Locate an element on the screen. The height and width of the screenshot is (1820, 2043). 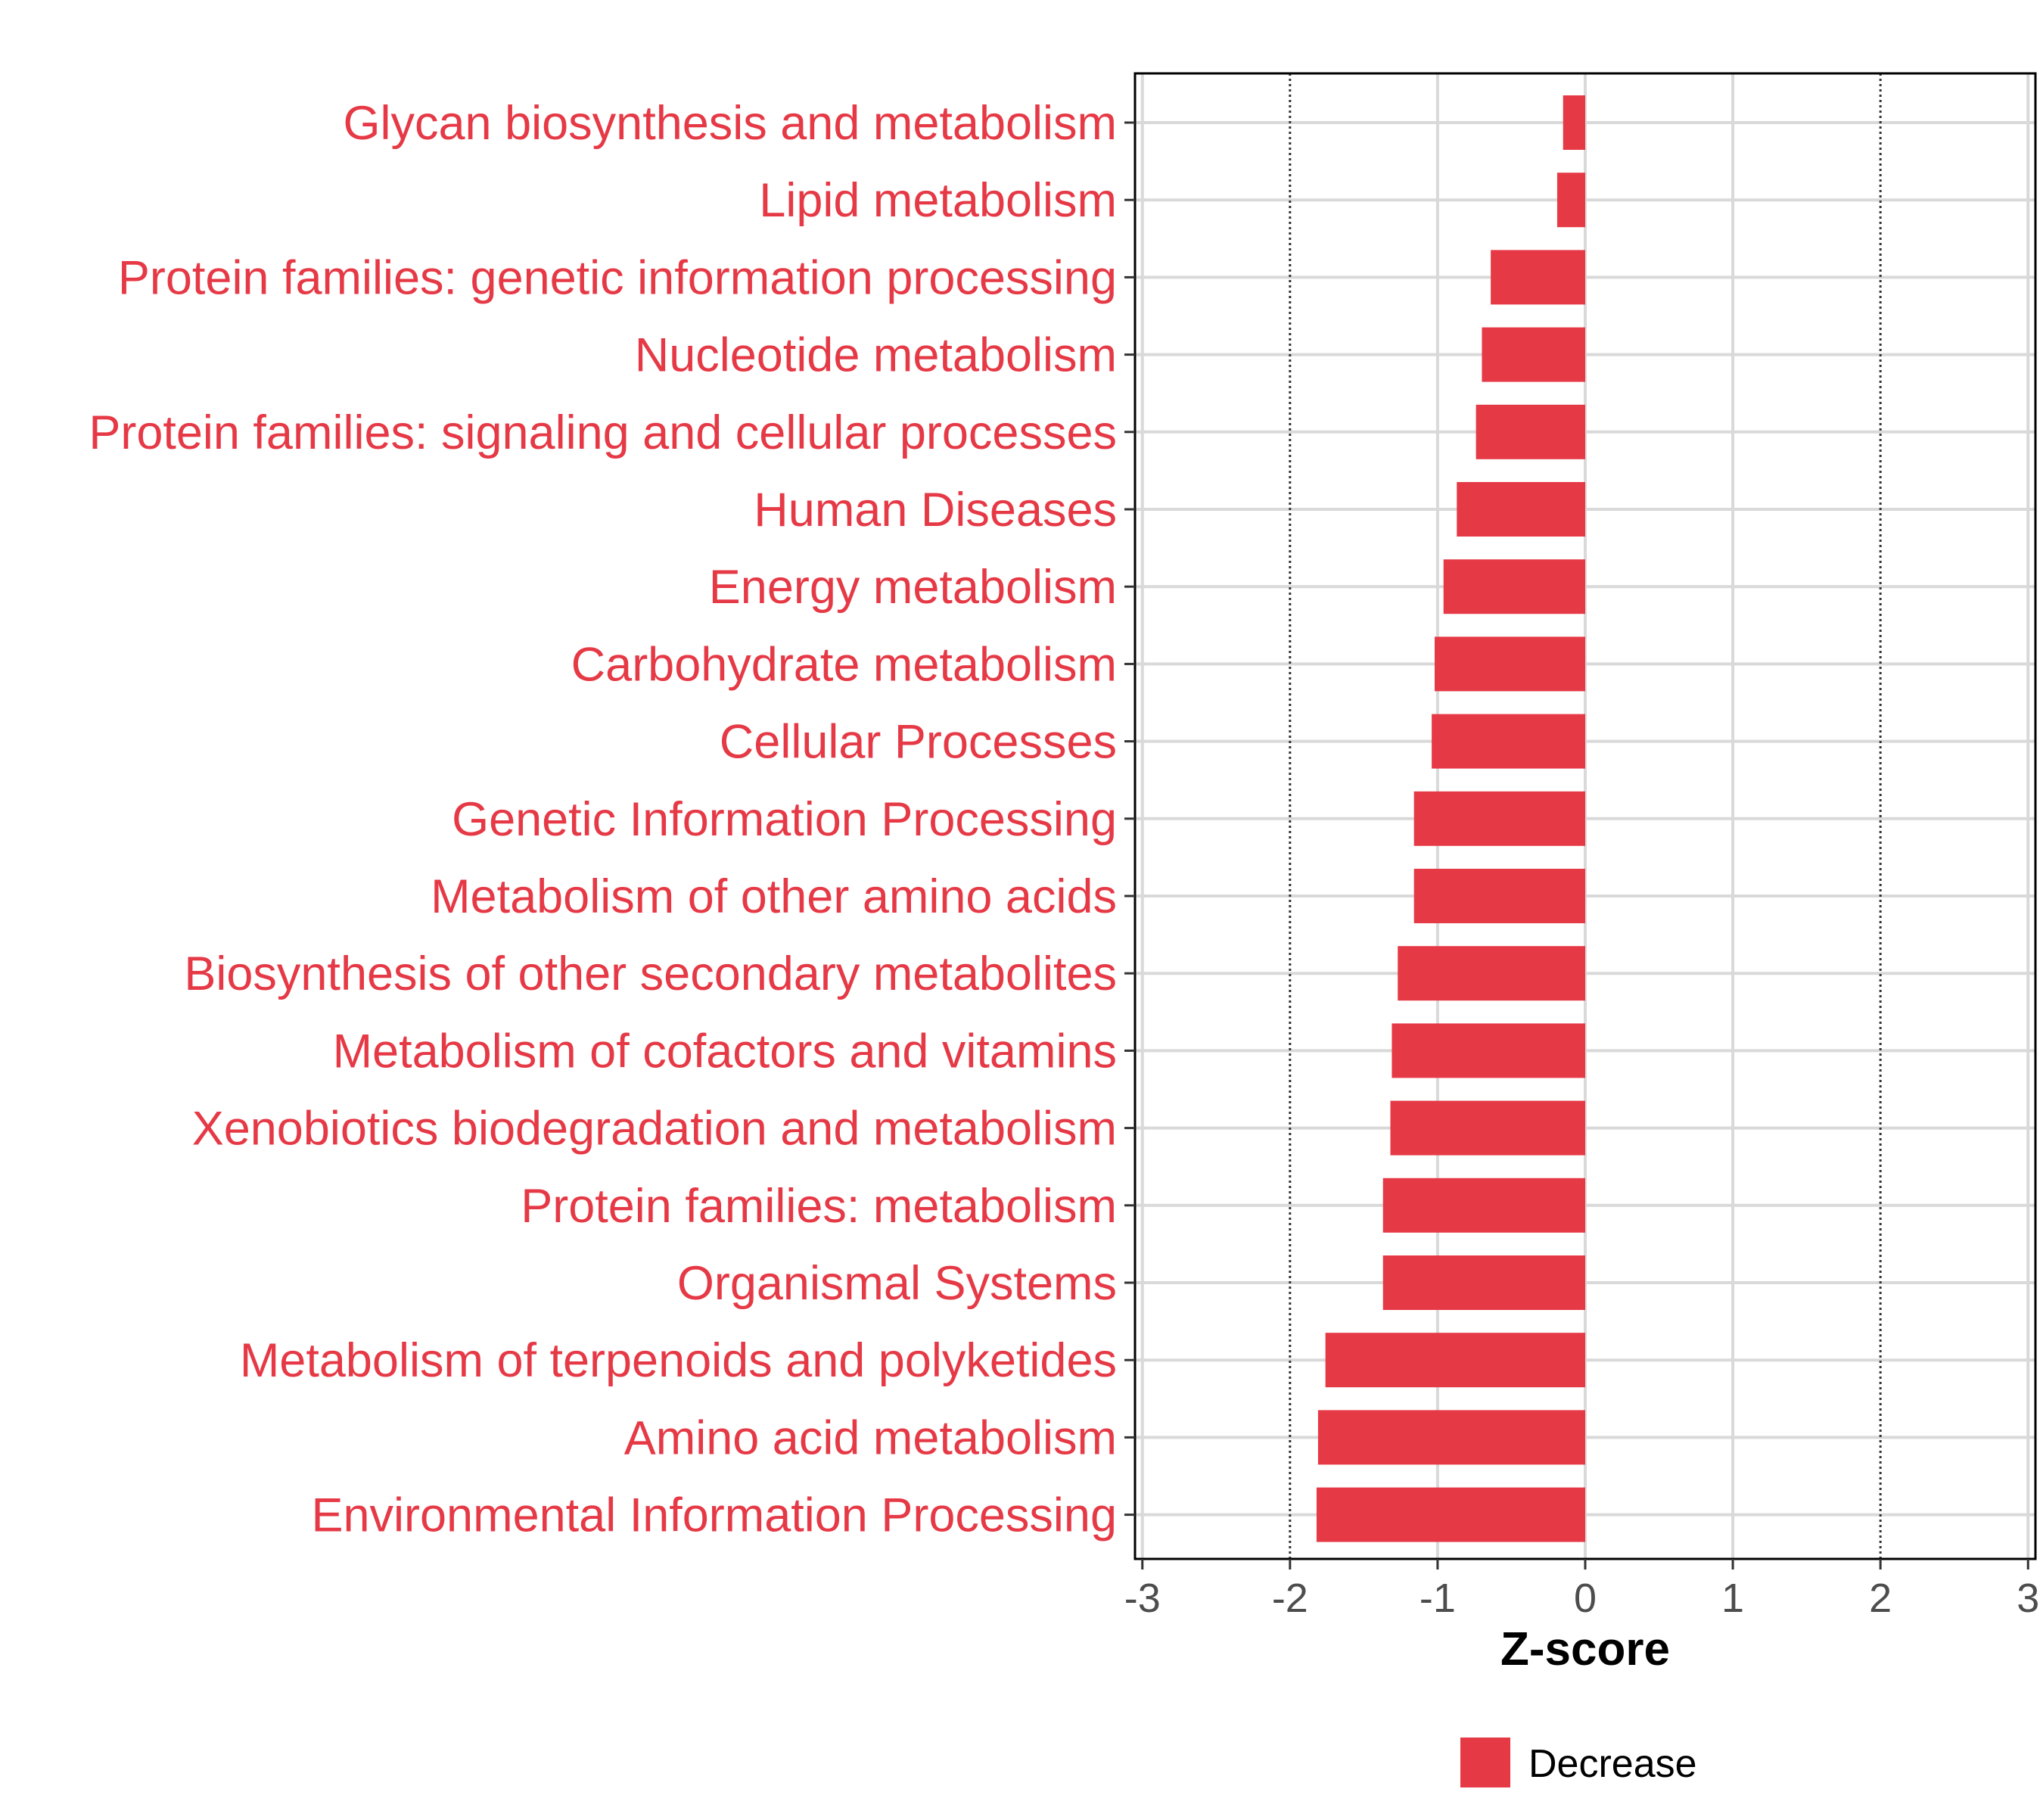
x-tick-label: 0 is located at coordinates (1586, 1599).